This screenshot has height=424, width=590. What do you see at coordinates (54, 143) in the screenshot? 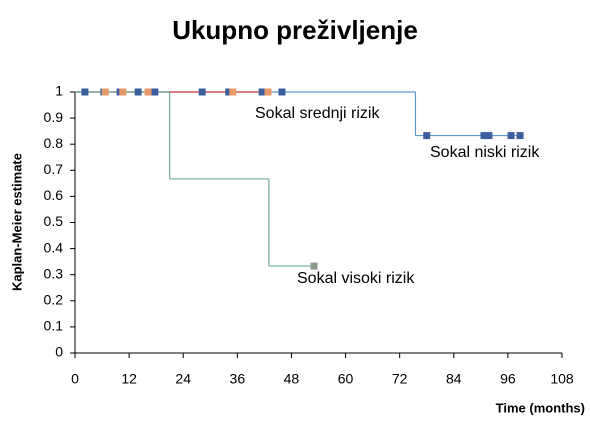
I see `y-tick-label: 0.8` at bounding box center [54, 143].